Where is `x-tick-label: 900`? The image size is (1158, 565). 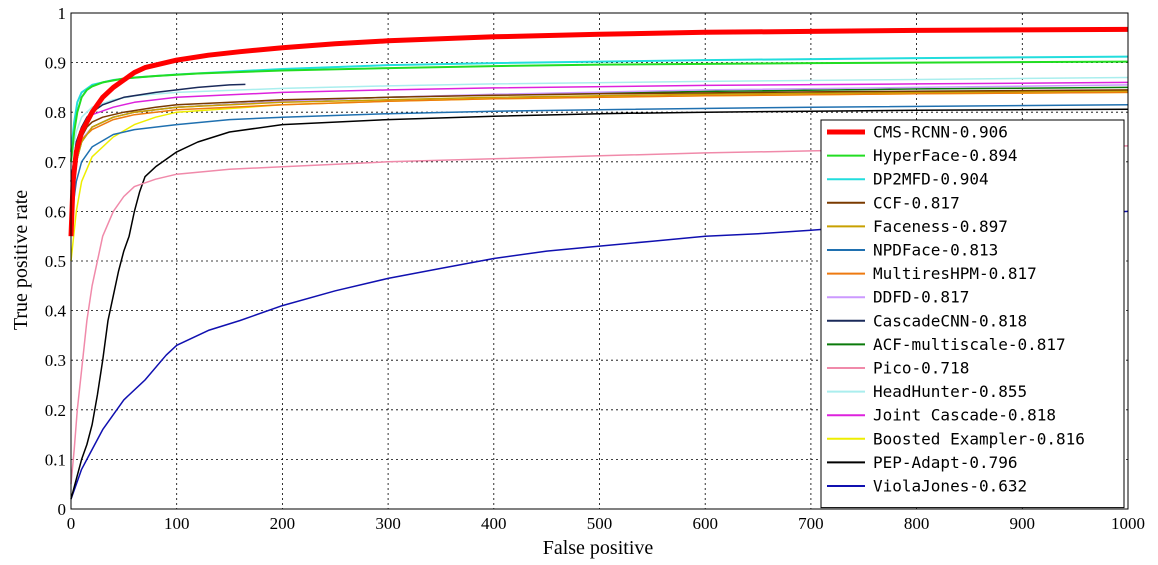 x-tick-label: 900 is located at coordinates (1023, 523).